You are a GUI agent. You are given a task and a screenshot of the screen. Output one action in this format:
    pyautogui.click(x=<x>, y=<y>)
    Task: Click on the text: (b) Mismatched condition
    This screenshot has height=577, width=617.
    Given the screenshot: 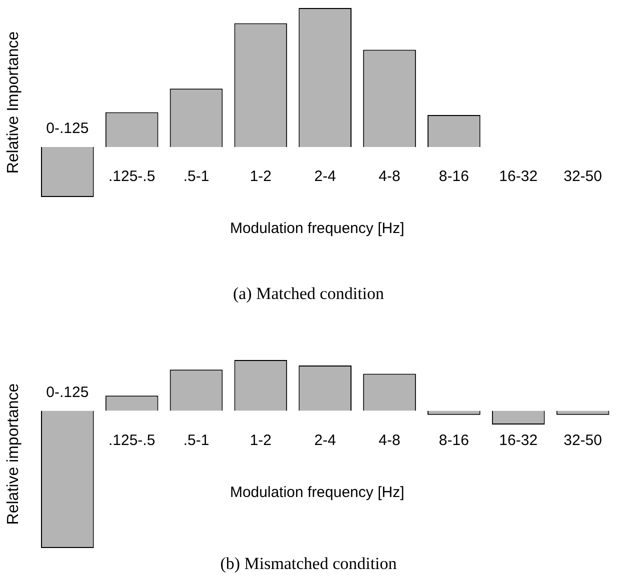 What is the action you would take?
    pyautogui.click(x=308, y=564)
    